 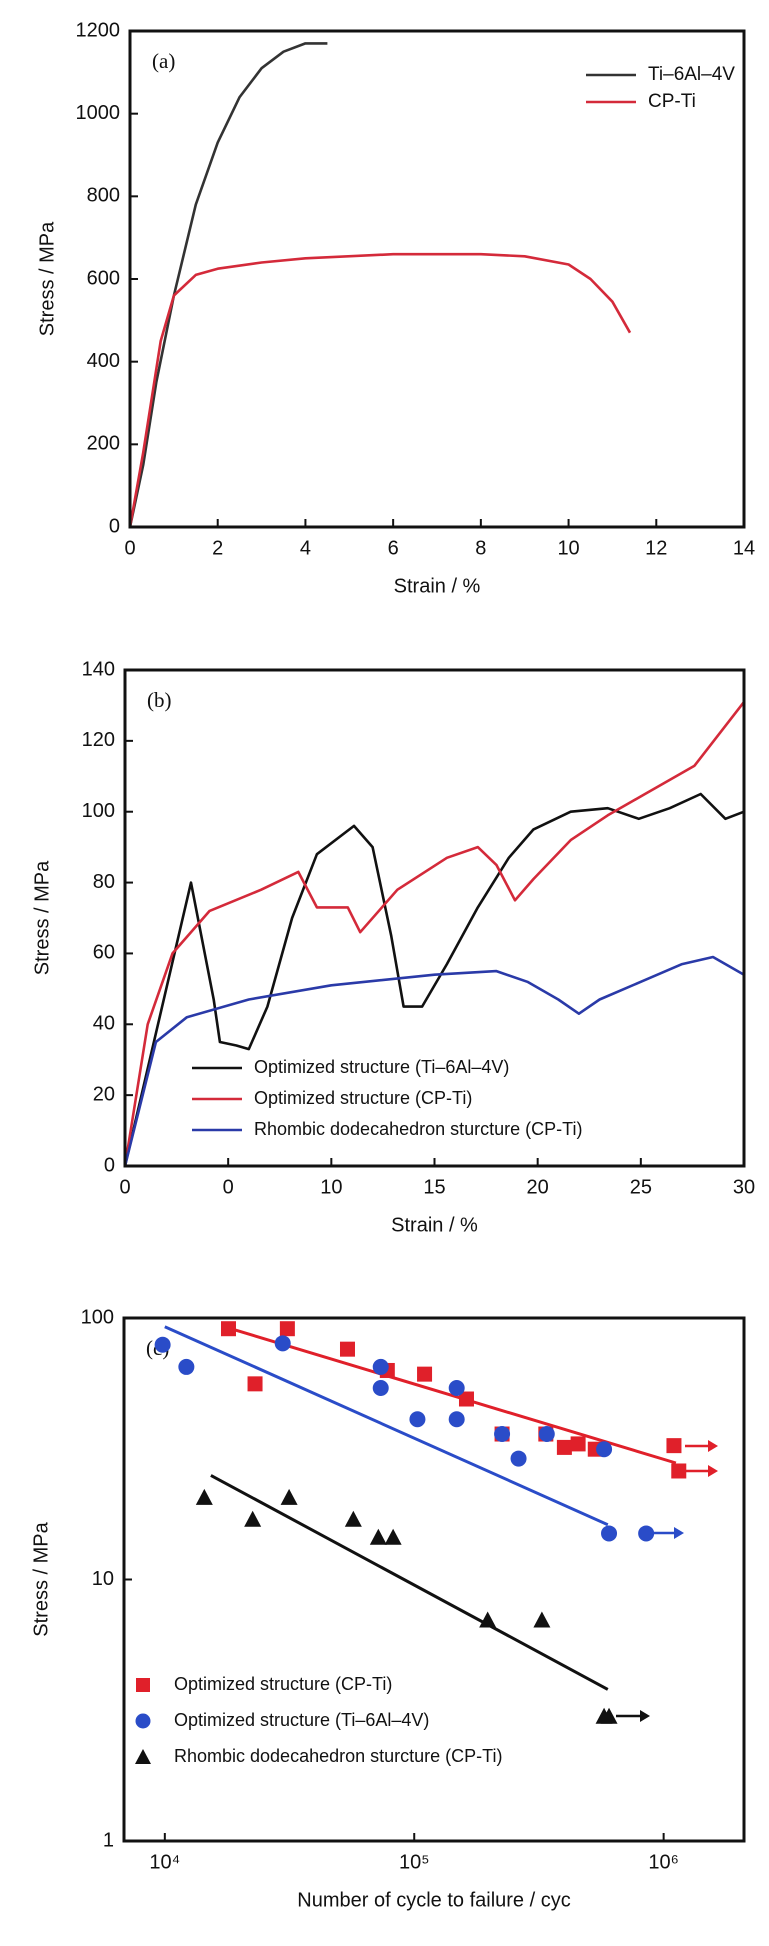 What do you see at coordinates (672, 101) in the screenshot?
I see `legend-label: CP-Ti` at bounding box center [672, 101].